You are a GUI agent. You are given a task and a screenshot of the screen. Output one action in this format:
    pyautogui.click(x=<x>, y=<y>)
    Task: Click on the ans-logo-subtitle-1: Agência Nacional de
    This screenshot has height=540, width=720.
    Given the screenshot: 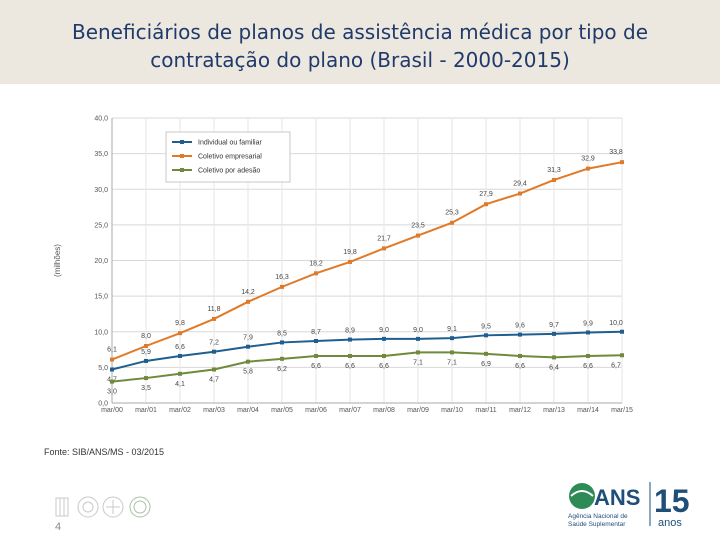 What is the action you would take?
    pyautogui.click(x=598, y=516)
    